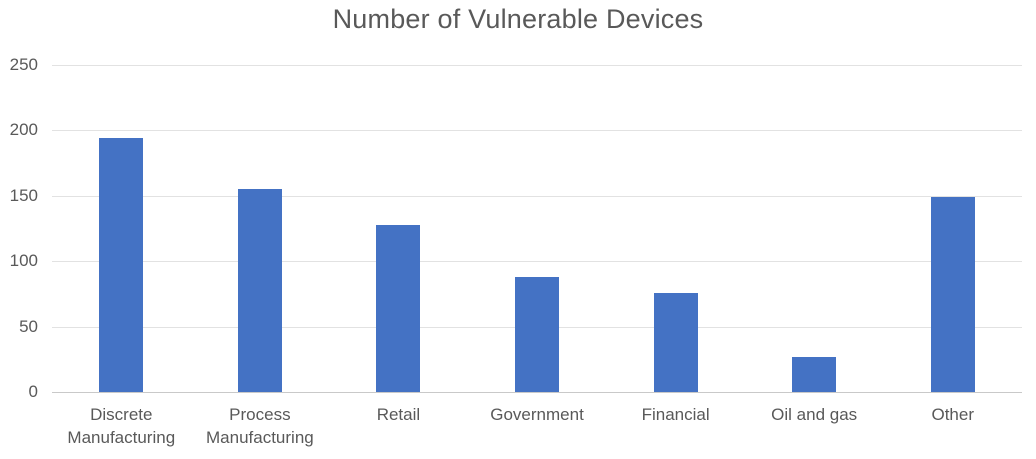 The image size is (1036, 459). Describe the element at coordinates (28, 326) in the screenshot. I see `y-axis-tick-label: 50` at that location.